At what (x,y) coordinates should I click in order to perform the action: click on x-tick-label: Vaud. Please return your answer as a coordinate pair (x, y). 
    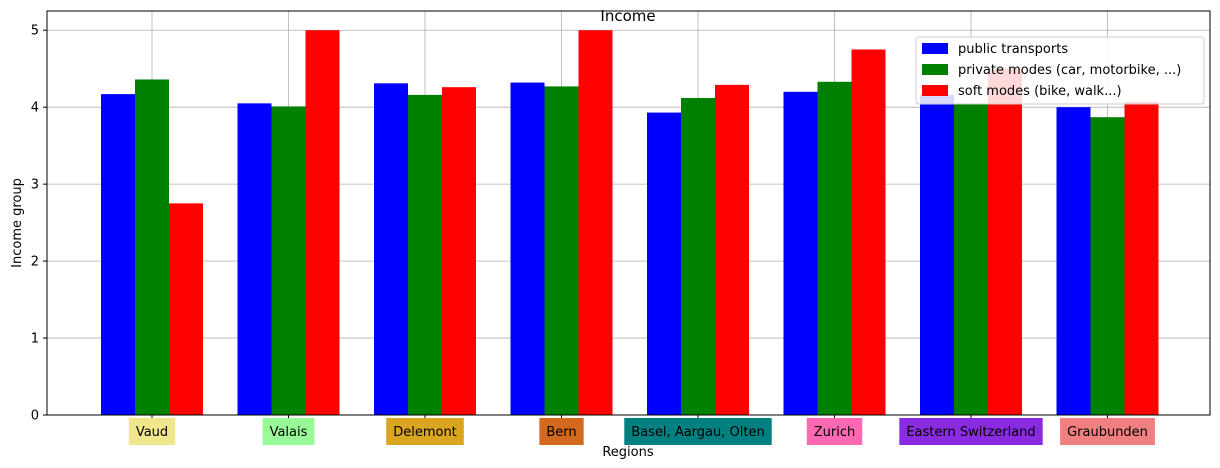
    Looking at the image, I should click on (152, 432).